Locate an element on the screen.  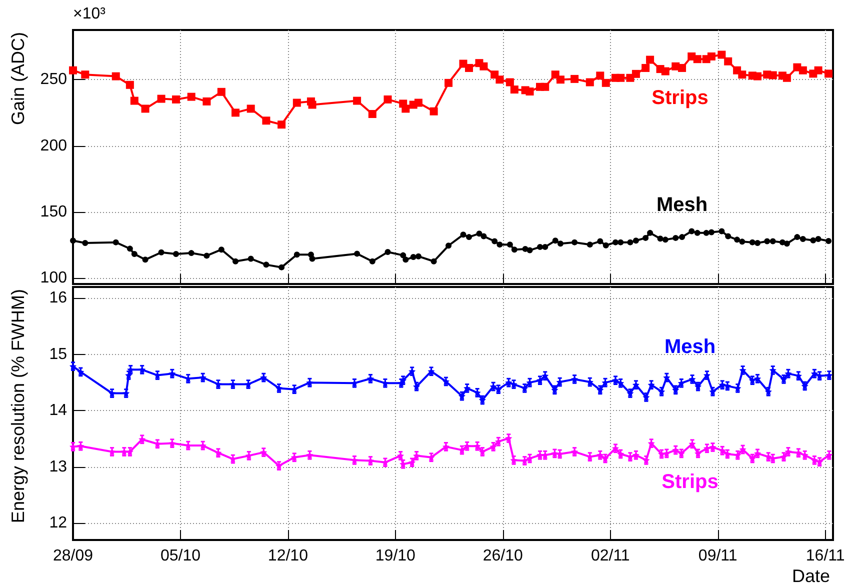
x-tick-label: 16/11 is located at coordinates (825, 556).